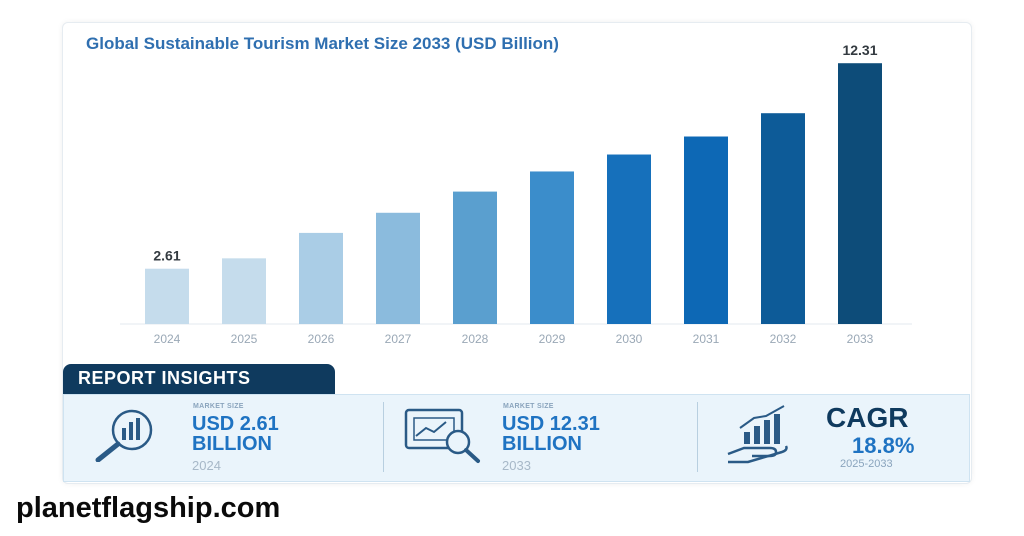  What do you see at coordinates (244, 291) in the screenshot?
I see `bar-2025` at bounding box center [244, 291].